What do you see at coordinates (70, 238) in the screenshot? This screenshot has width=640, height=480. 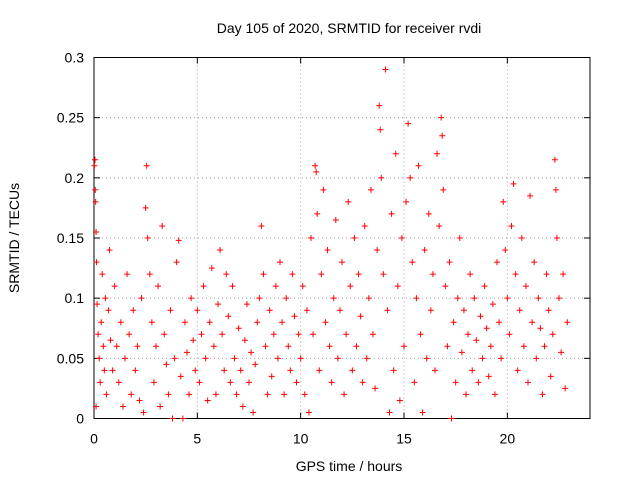 I see `y-tick-labels: 0 0.05 0.1 0.15 0.2 0.25 0.3` at bounding box center [70, 238].